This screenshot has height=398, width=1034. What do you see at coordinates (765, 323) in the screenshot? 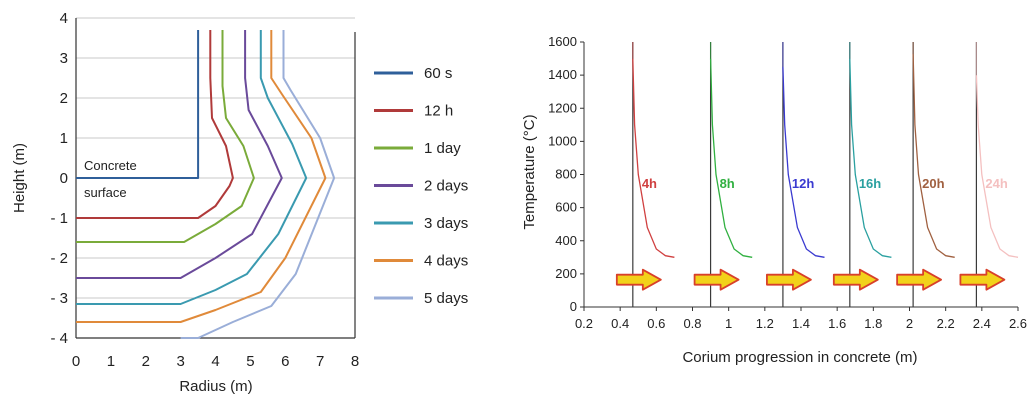
I see `x-tick-label: 1.2` at bounding box center [765, 323].